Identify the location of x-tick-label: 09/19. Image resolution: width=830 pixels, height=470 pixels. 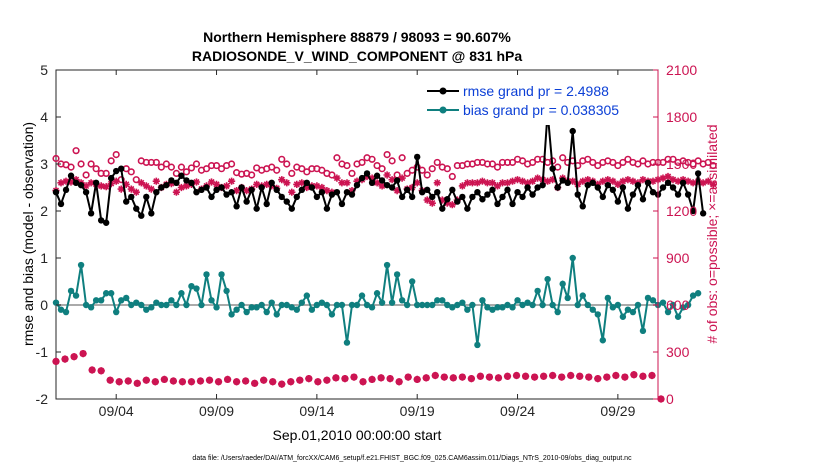
(417, 411).